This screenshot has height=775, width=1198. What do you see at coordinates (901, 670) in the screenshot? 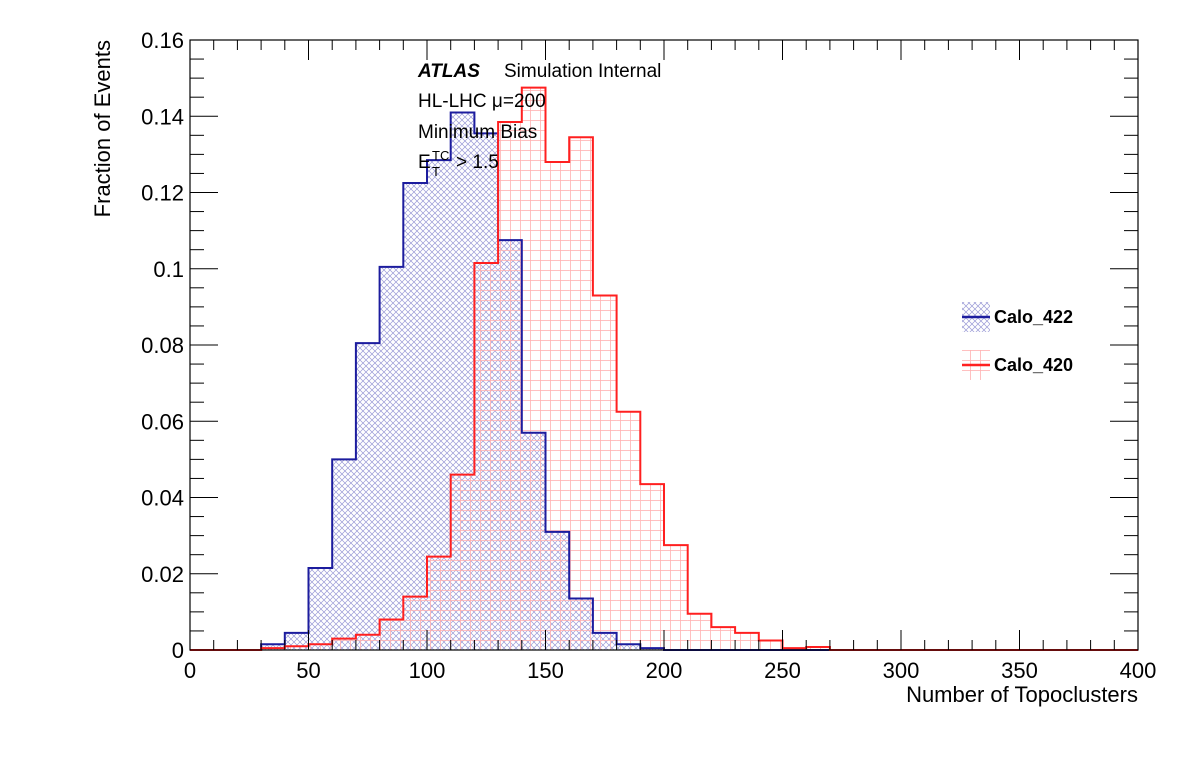
I see `x-tick-label: 300` at bounding box center [901, 670].